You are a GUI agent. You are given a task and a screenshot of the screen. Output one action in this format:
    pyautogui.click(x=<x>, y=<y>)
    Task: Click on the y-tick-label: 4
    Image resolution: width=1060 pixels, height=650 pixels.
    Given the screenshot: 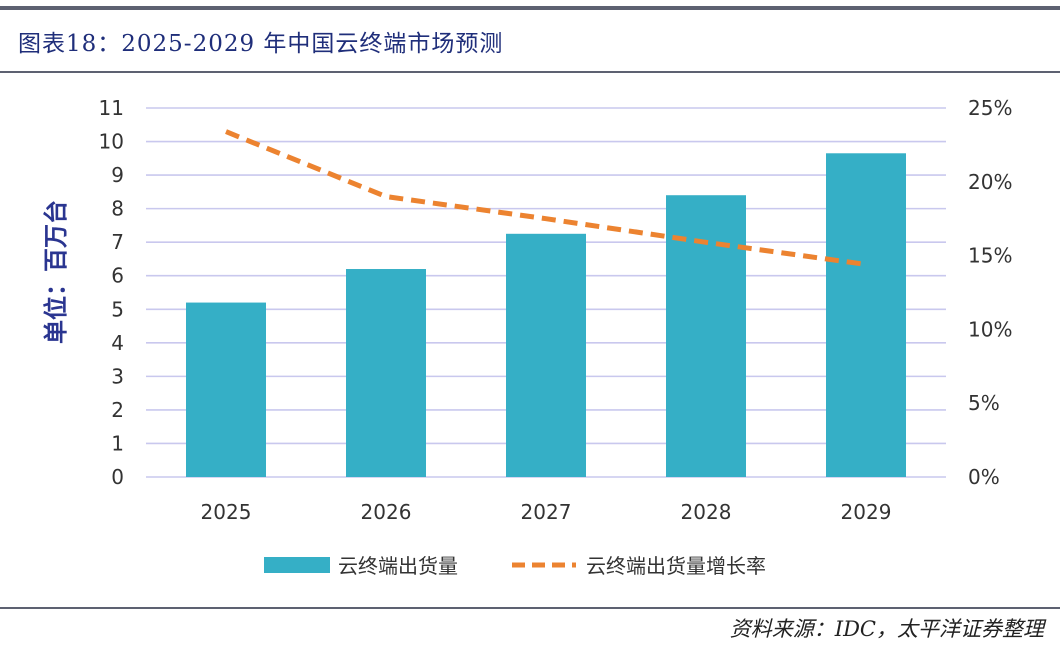 What is the action you would take?
    pyautogui.click(x=117, y=343)
    